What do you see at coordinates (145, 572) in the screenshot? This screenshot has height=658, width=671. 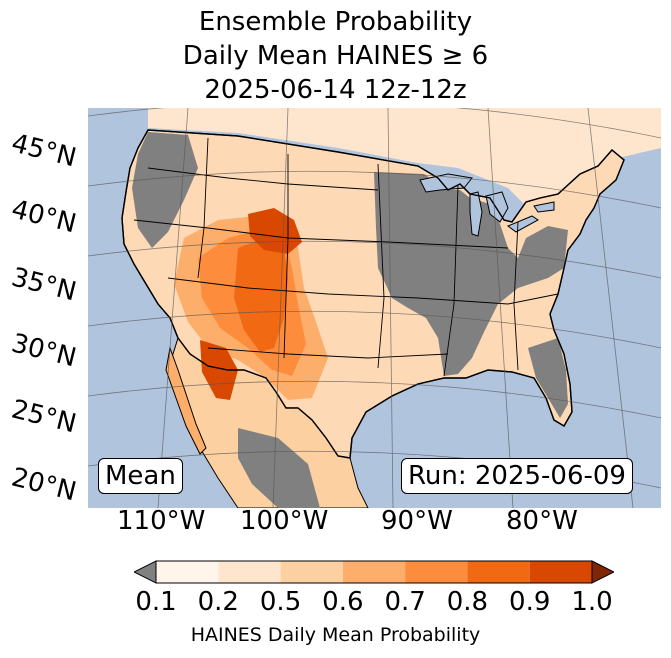 I see `colorbar-under-arrow` at bounding box center [145, 572].